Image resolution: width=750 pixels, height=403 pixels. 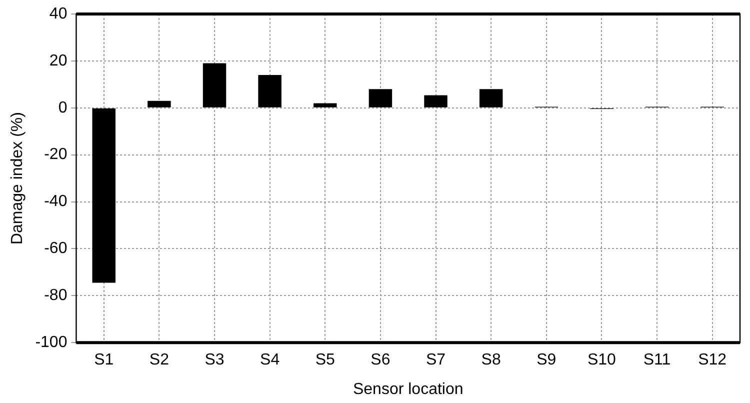 I want to click on x-tick-label: S6, so click(x=380, y=360).